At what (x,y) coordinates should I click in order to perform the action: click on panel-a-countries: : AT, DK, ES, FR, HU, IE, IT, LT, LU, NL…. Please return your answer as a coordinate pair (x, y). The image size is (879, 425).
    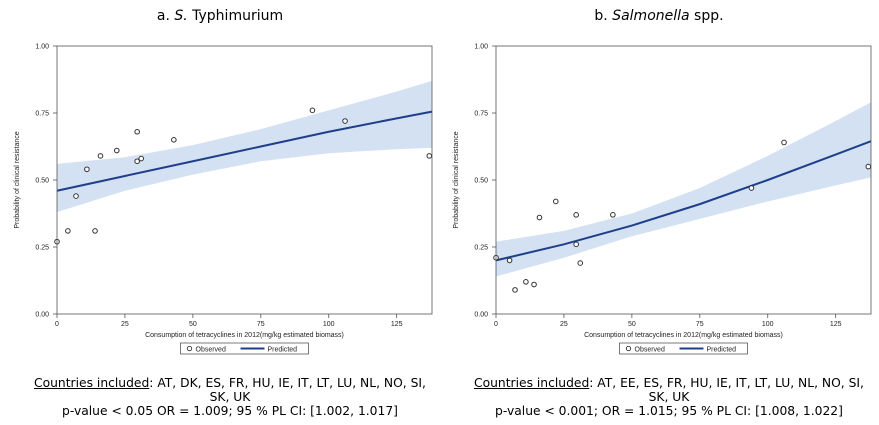
    Looking at the image, I should click on (287, 390).